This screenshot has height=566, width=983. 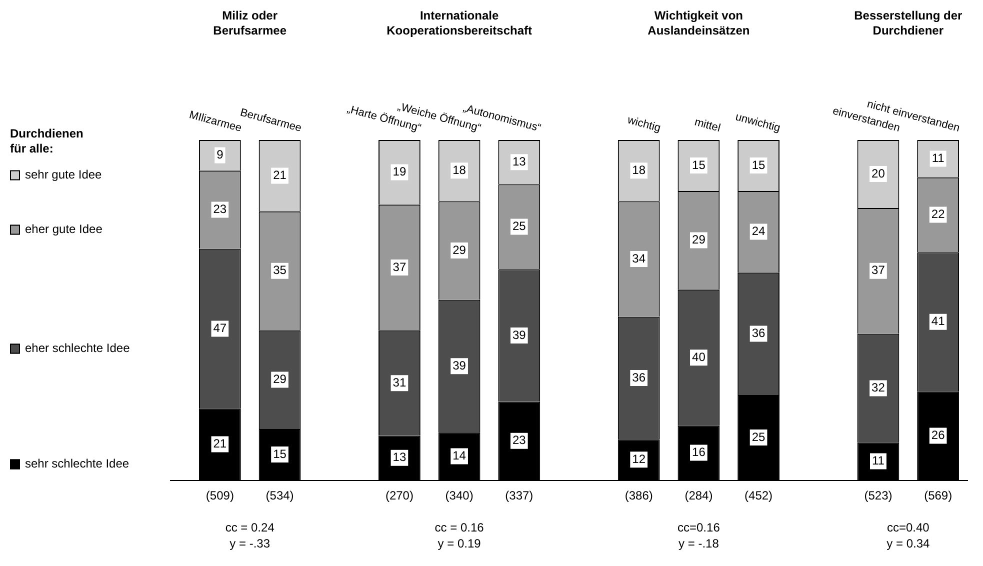 I want to click on data-label: 41, so click(x=938, y=321).